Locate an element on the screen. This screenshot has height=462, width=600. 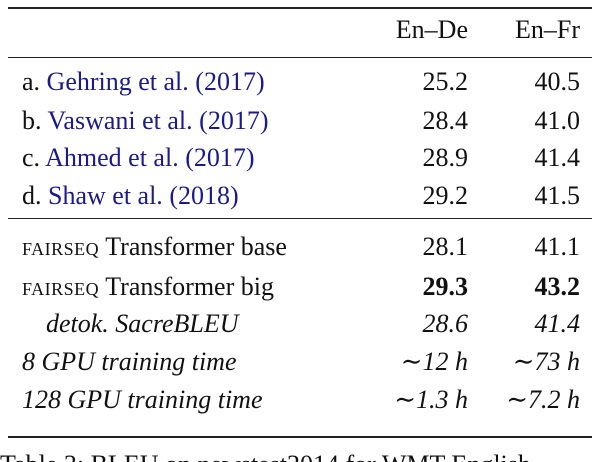
method: a. Gehring et al. (2017) is located at coordinates (143, 82).